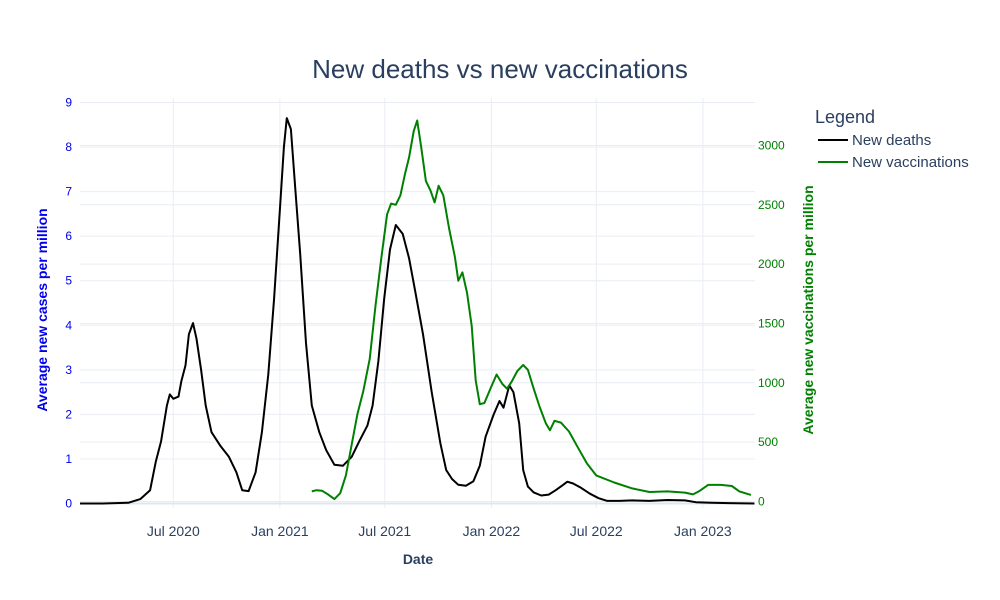 This screenshot has width=1000, height=600. I want to click on y-right-tick-label: 0, so click(761, 501).